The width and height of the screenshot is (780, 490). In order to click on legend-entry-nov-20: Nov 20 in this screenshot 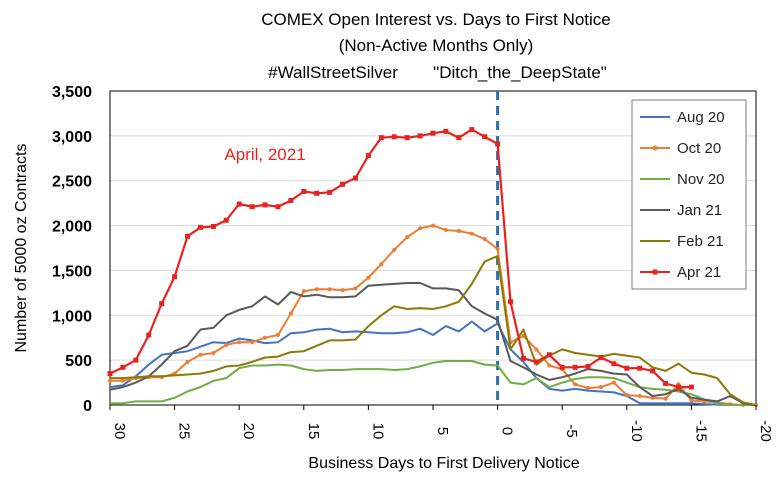, I will do `click(682, 179)`.